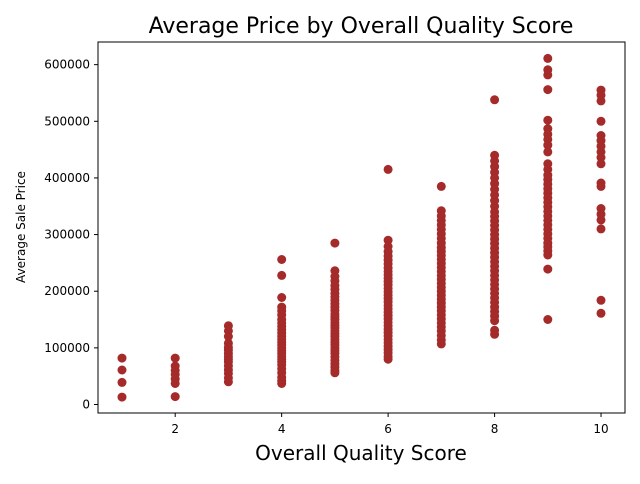  Describe the element at coordinates (361, 453) in the screenshot. I see `x-axis-label: Overall Quality Score` at that location.